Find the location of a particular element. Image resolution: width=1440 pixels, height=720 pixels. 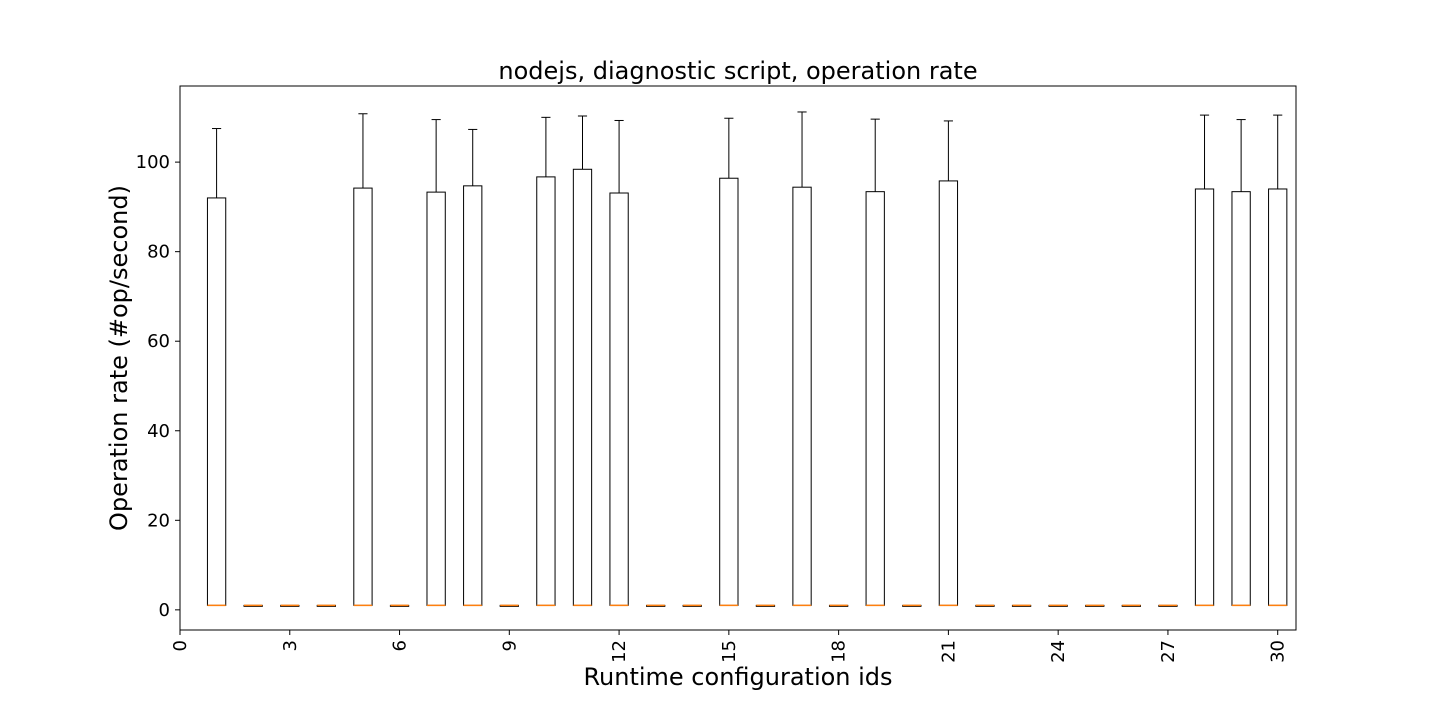

x-tick-label: 3 is located at coordinates (290, 645).